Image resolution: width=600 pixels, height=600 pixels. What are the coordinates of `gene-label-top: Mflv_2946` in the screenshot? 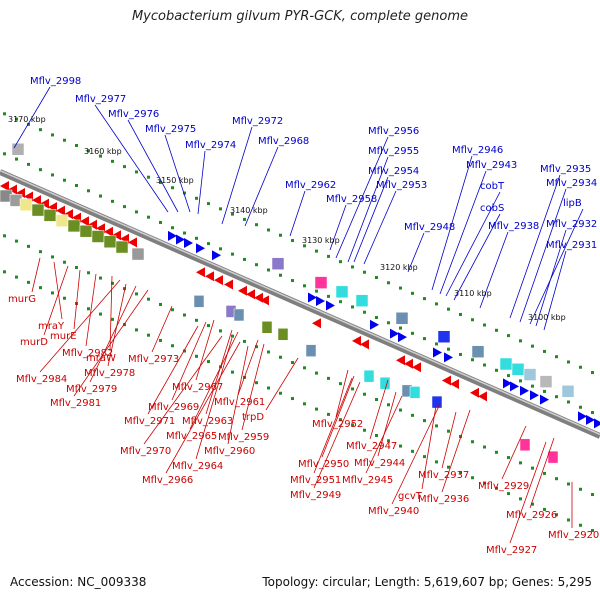 It's located at (477, 150).